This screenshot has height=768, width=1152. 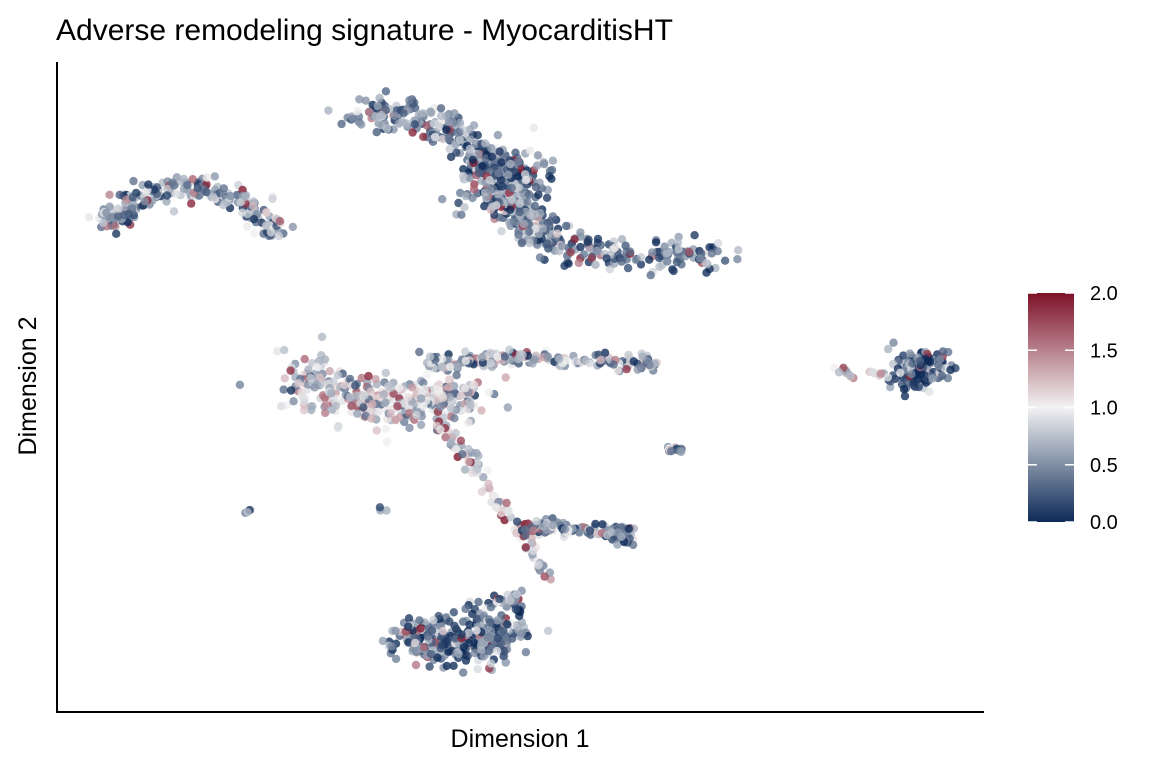 What do you see at coordinates (1104, 351) in the screenshot?
I see `colorbar-tick-label: 1.5` at bounding box center [1104, 351].